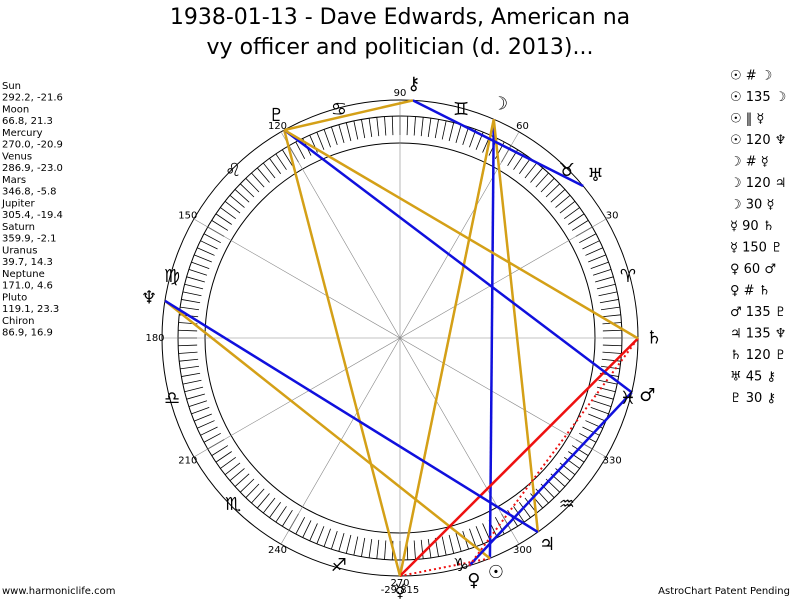 This screenshot has width=800, height=600. What do you see at coordinates (400, 93) in the screenshot?
I see `degree-label: 90` at bounding box center [400, 93].